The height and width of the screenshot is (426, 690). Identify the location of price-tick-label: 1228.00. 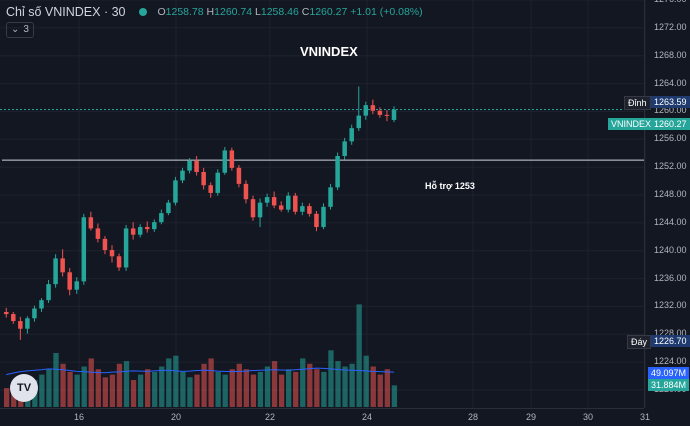
(670, 333).